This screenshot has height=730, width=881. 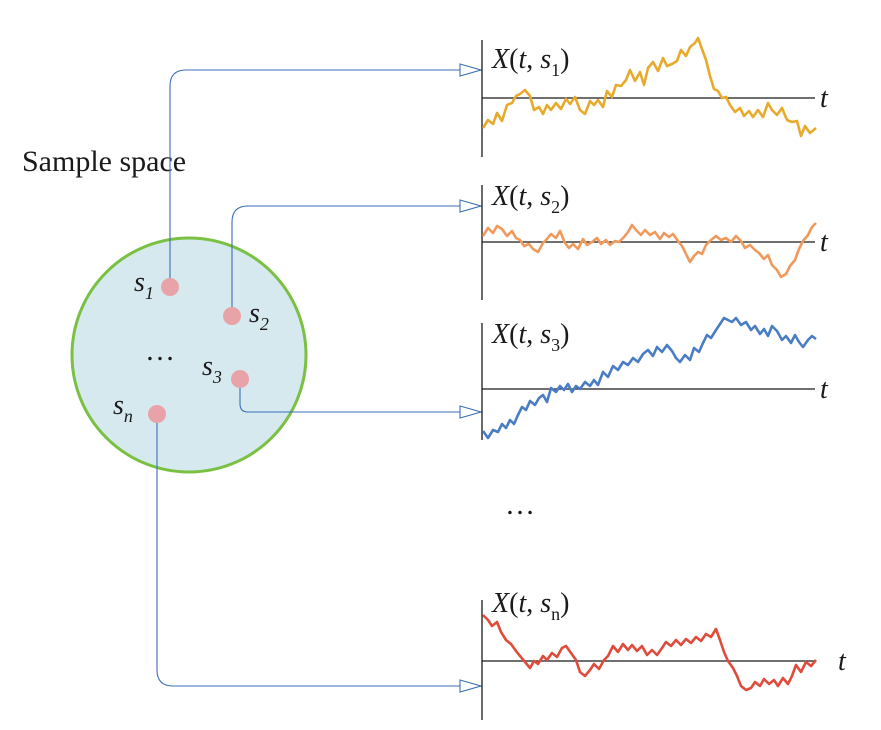 I want to click on plot-sn-axis-label: t, so click(x=842, y=661).